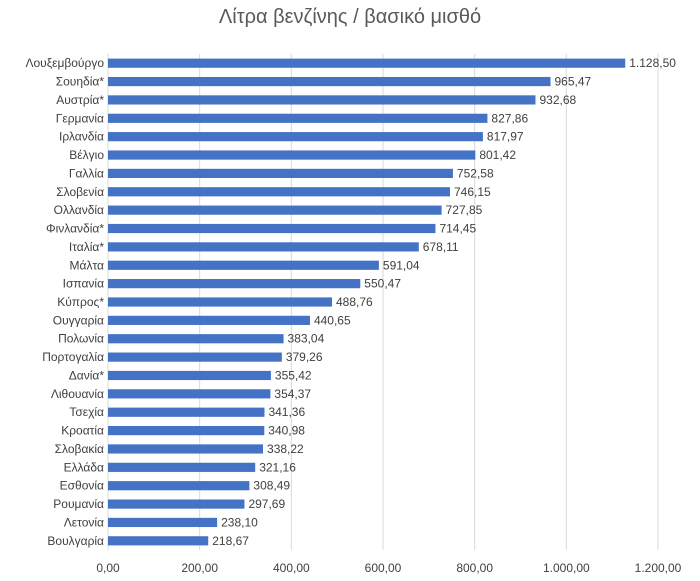 The width and height of the screenshot is (700, 581). Describe the element at coordinates (78, 504) in the screenshot. I see `category-label: Ρουμανία` at that location.